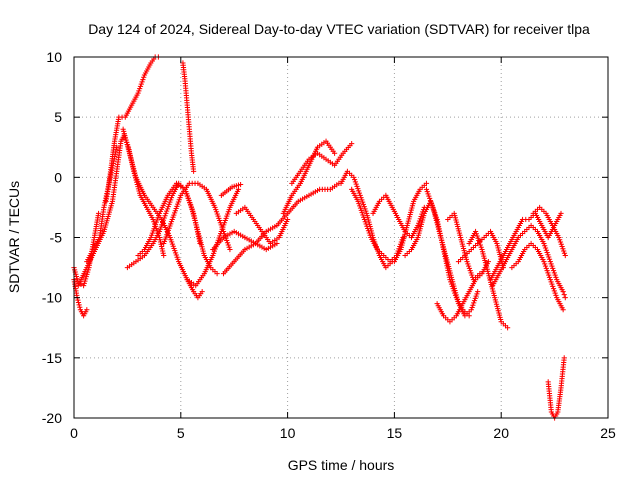  I want to click on y-tick-label: 0, so click(58, 177).